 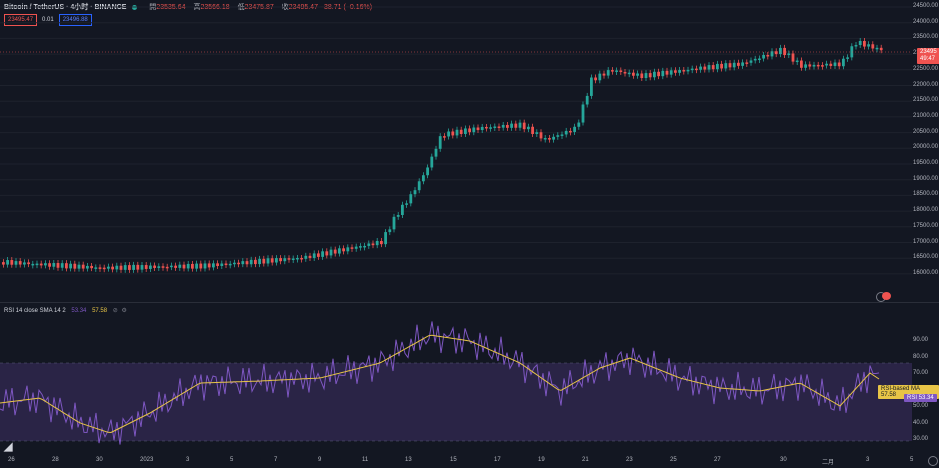 I want to click on time-axis: 26 28 30 2023 3 5 7 9 11 13 15 17 19 21 23 25 27 30 二月 3 5, so click(x=469, y=461).